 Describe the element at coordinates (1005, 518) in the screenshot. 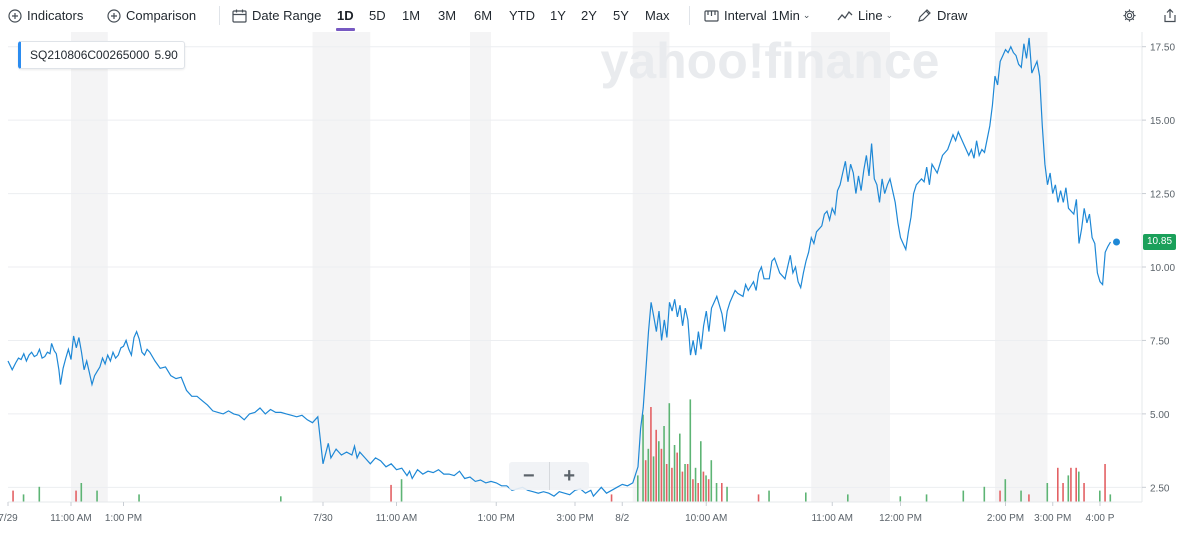

I see `x-tick-label: 2:00 PM` at that location.